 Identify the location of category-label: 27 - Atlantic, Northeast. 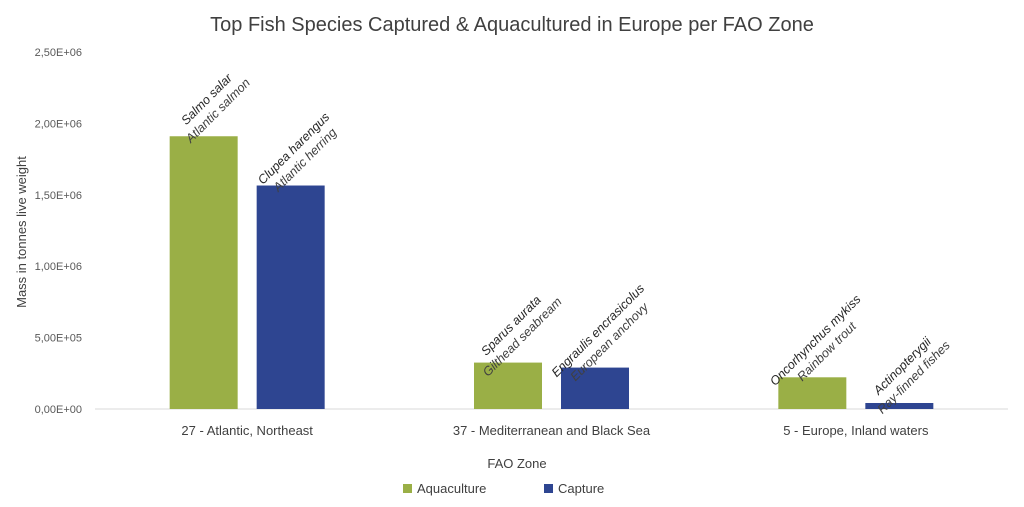
(247, 430).